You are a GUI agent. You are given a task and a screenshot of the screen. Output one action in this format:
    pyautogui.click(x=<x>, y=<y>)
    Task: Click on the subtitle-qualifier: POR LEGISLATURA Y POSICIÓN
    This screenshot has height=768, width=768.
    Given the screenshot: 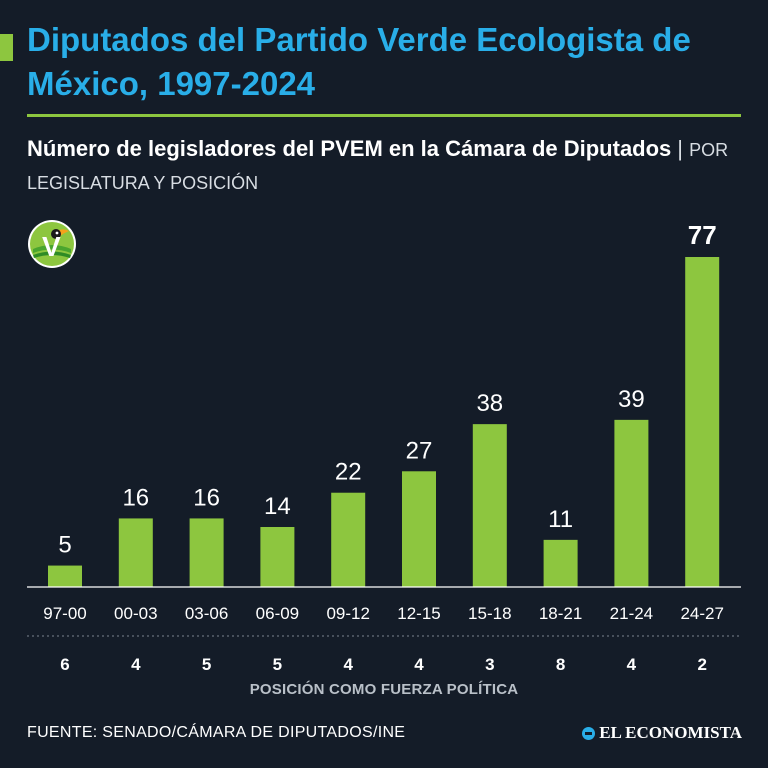 What is the action you would take?
    pyautogui.click(x=378, y=166)
    